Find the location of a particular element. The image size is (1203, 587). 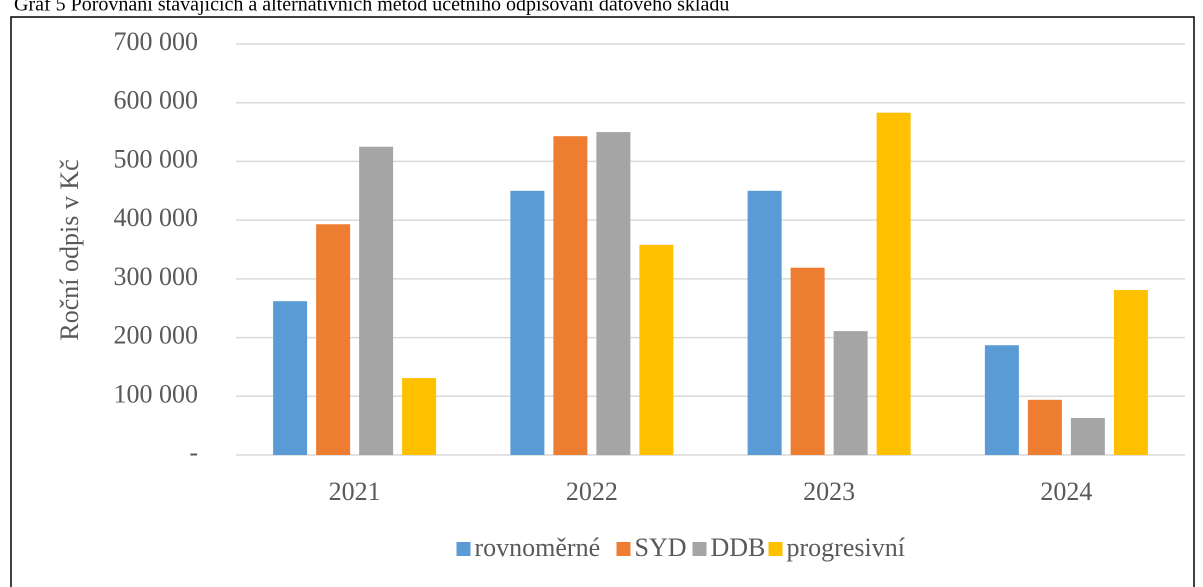

y-tick-label: 300 000 is located at coordinates (156, 276).